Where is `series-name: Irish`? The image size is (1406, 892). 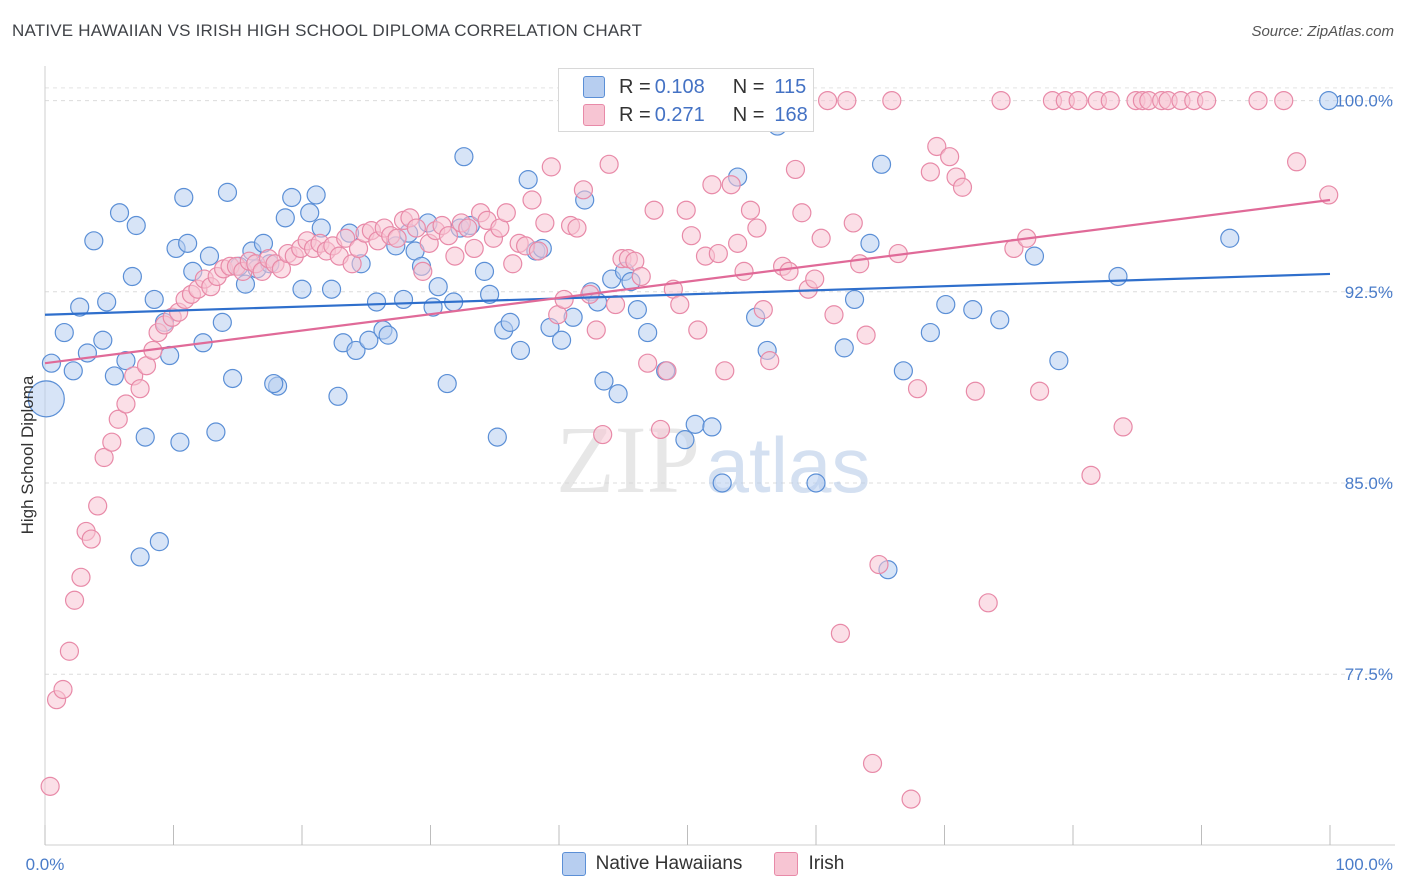
series-name: Irish is located at coordinates (826, 863).